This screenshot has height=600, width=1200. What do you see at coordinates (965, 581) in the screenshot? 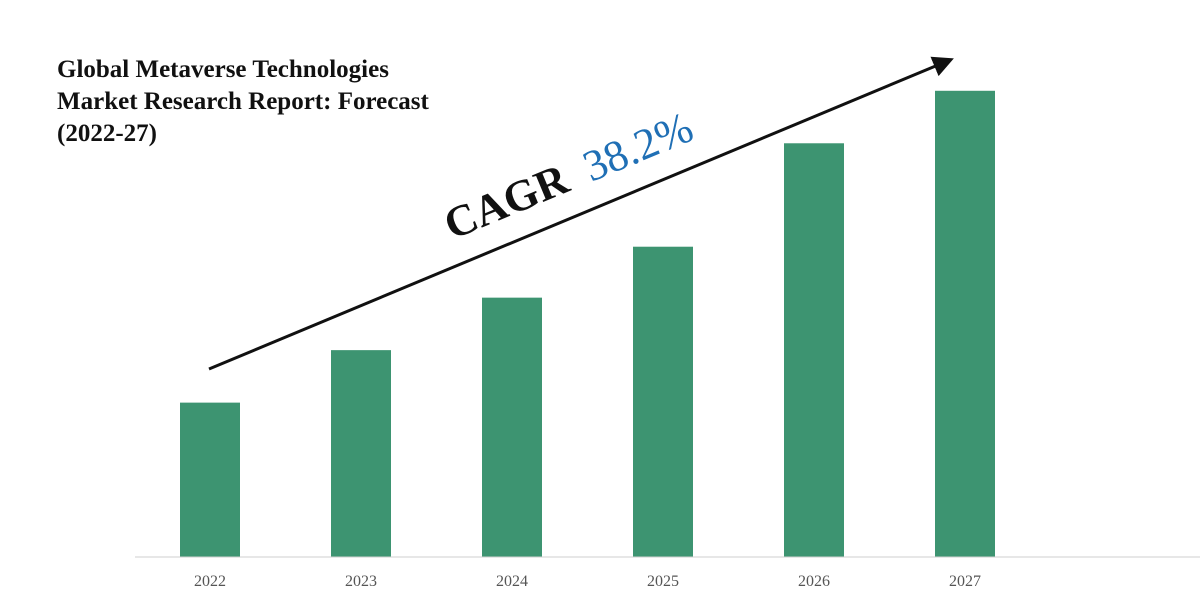
I see `x-tick-label-2027: 2027` at bounding box center [965, 581].